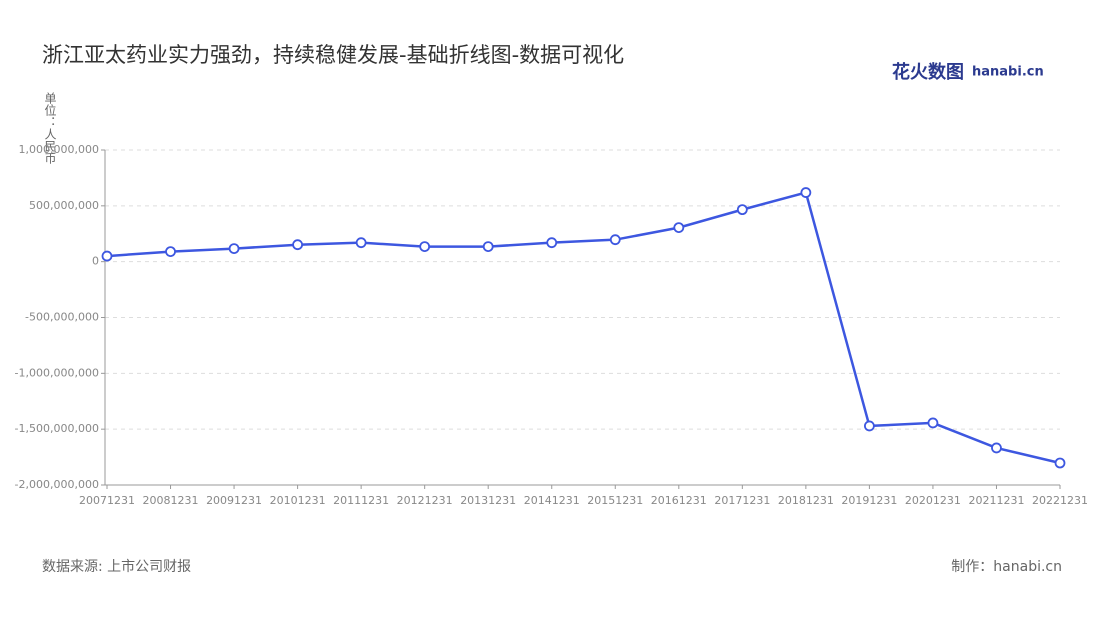 This screenshot has width=1100, height=620. I want to click on x-tick-label: 20101231, so click(298, 500).